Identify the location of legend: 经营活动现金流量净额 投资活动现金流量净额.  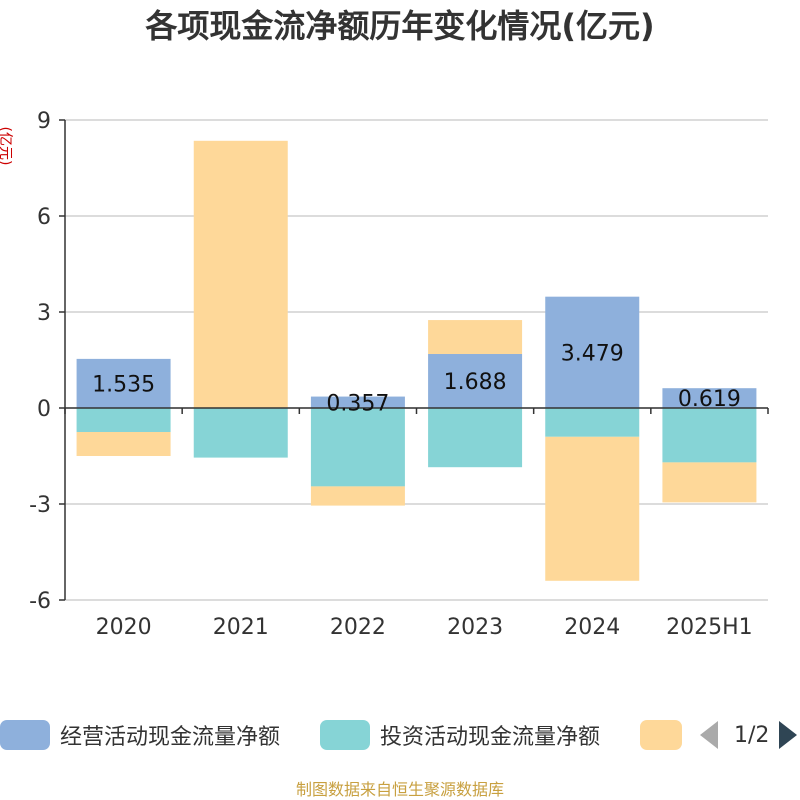
(400, 735).